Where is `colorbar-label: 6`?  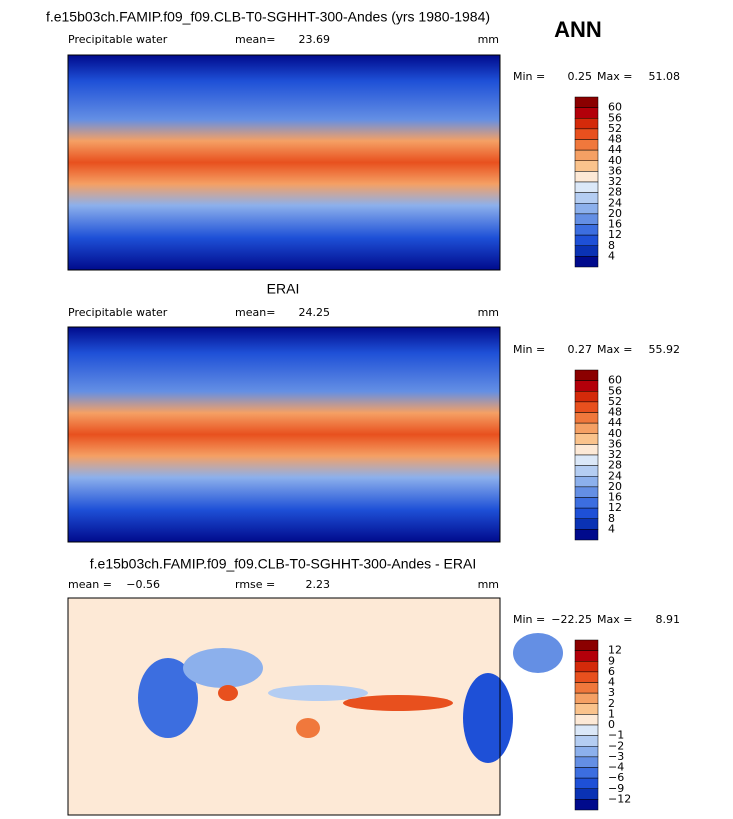 colorbar-label: 6 is located at coordinates (611, 671).